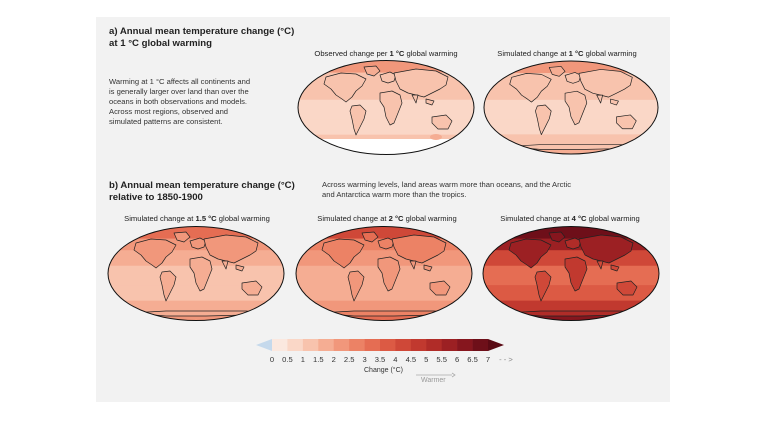  Describe the element at coordinates (318, 359) in the screenshot. I see `colorbar-tick-label: 1.5` at that location.